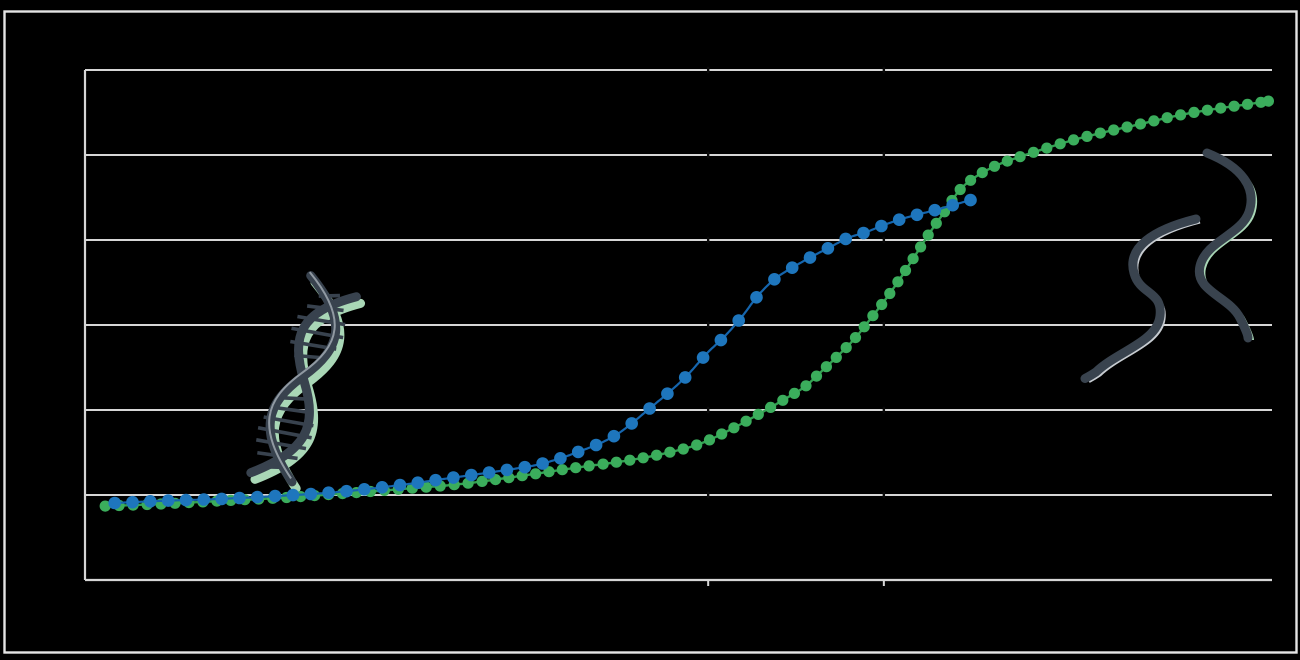  What do you see at coordinates (302, 375) in the screenshot?
I see `helix-highlight` at bounding box center [302, 375].